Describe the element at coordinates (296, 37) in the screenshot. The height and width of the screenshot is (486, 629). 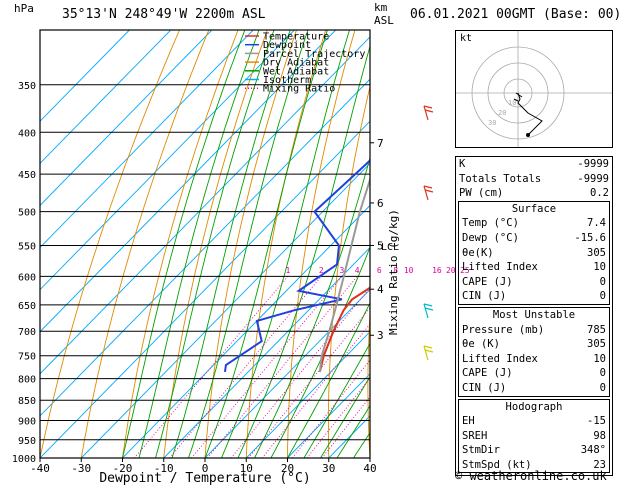
I see `legend-label: Temperature` at that location.